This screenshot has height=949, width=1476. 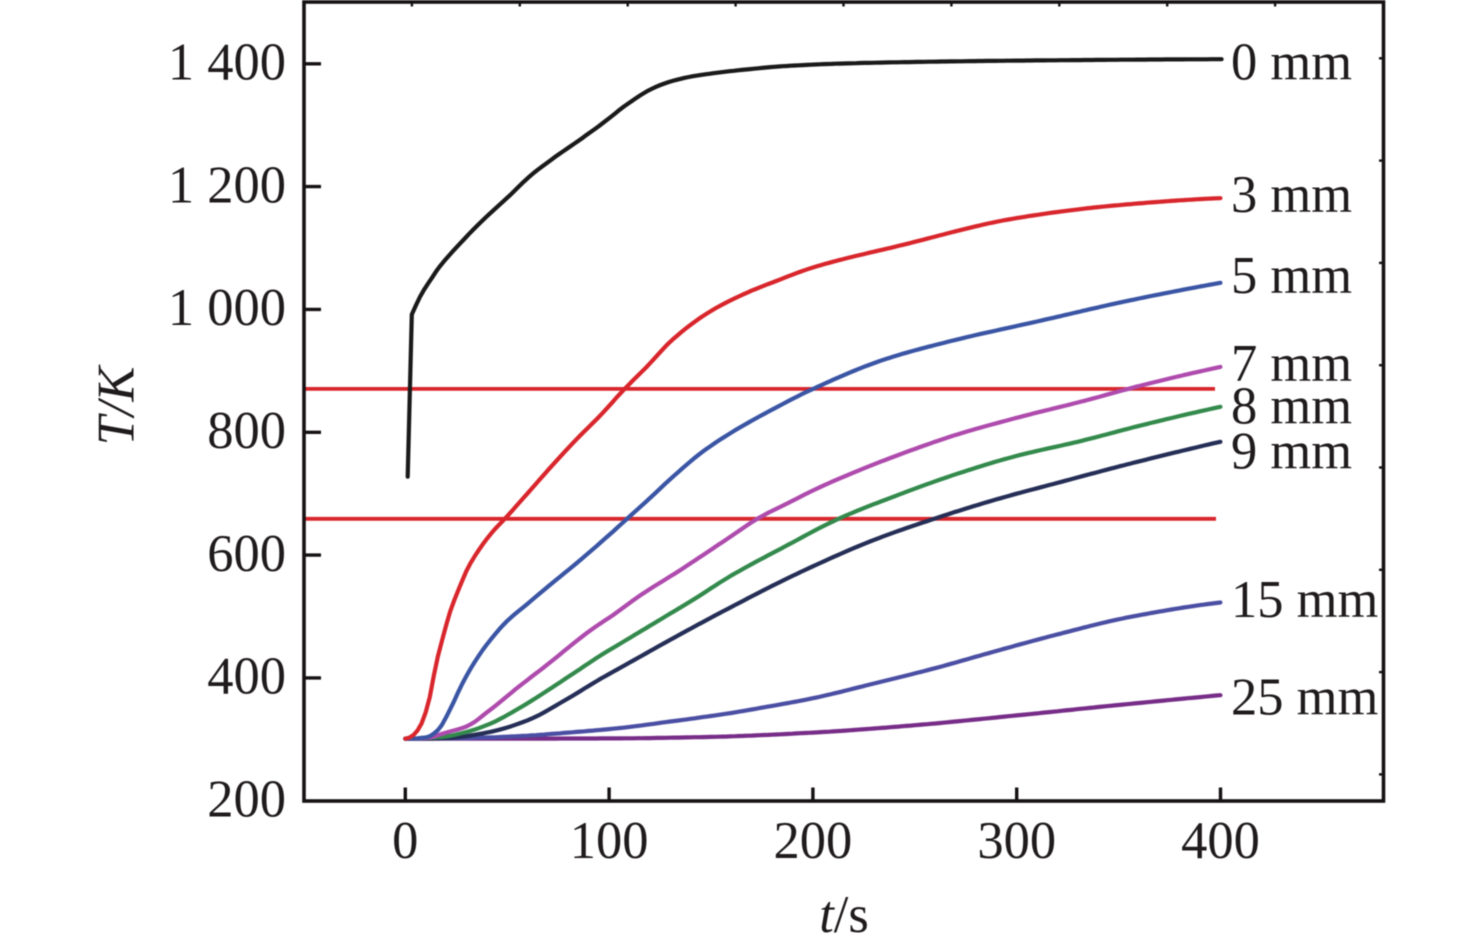 What do you see at coordinates (1291, 276) in the screenshot?
I see `svg-text: 5 mm` at bounding box center [1291, 276].